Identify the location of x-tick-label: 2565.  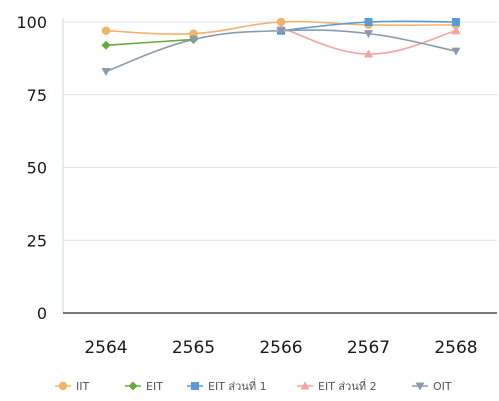
(193, 348).